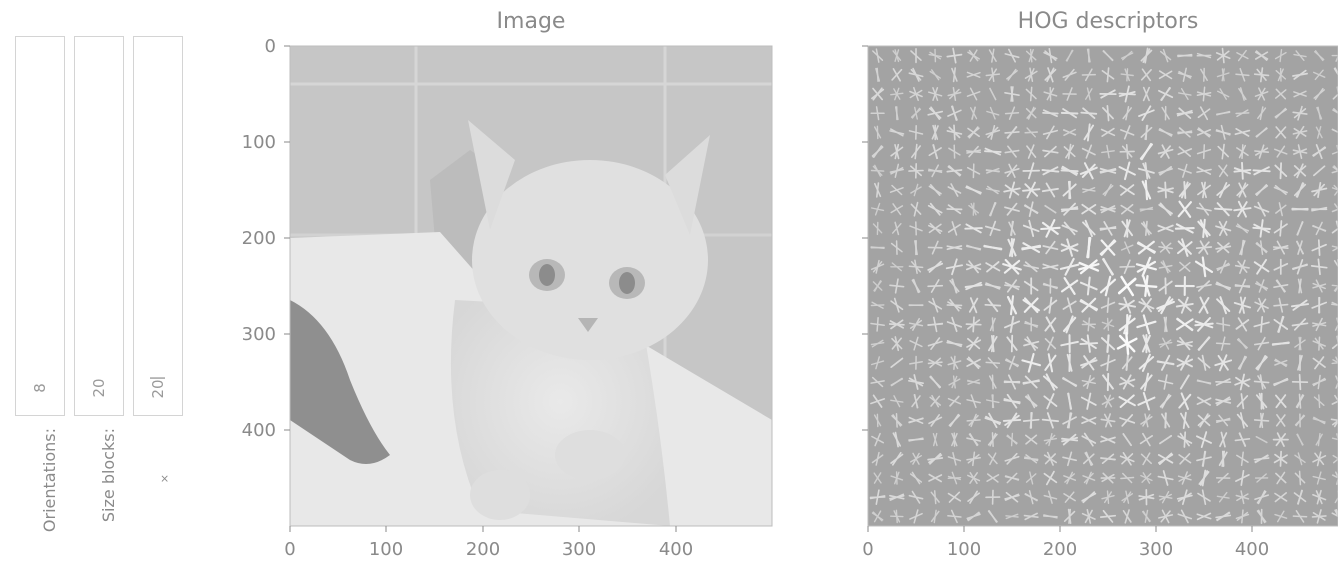  What do you see at coordinates (108, 475) in the screenshot?
I see `size-blocks-label: Size blocks:` at bounding box center [108, 475].